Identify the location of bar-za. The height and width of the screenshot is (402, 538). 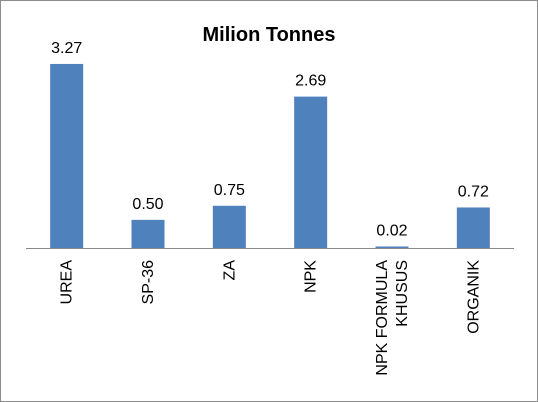
(229, 226).